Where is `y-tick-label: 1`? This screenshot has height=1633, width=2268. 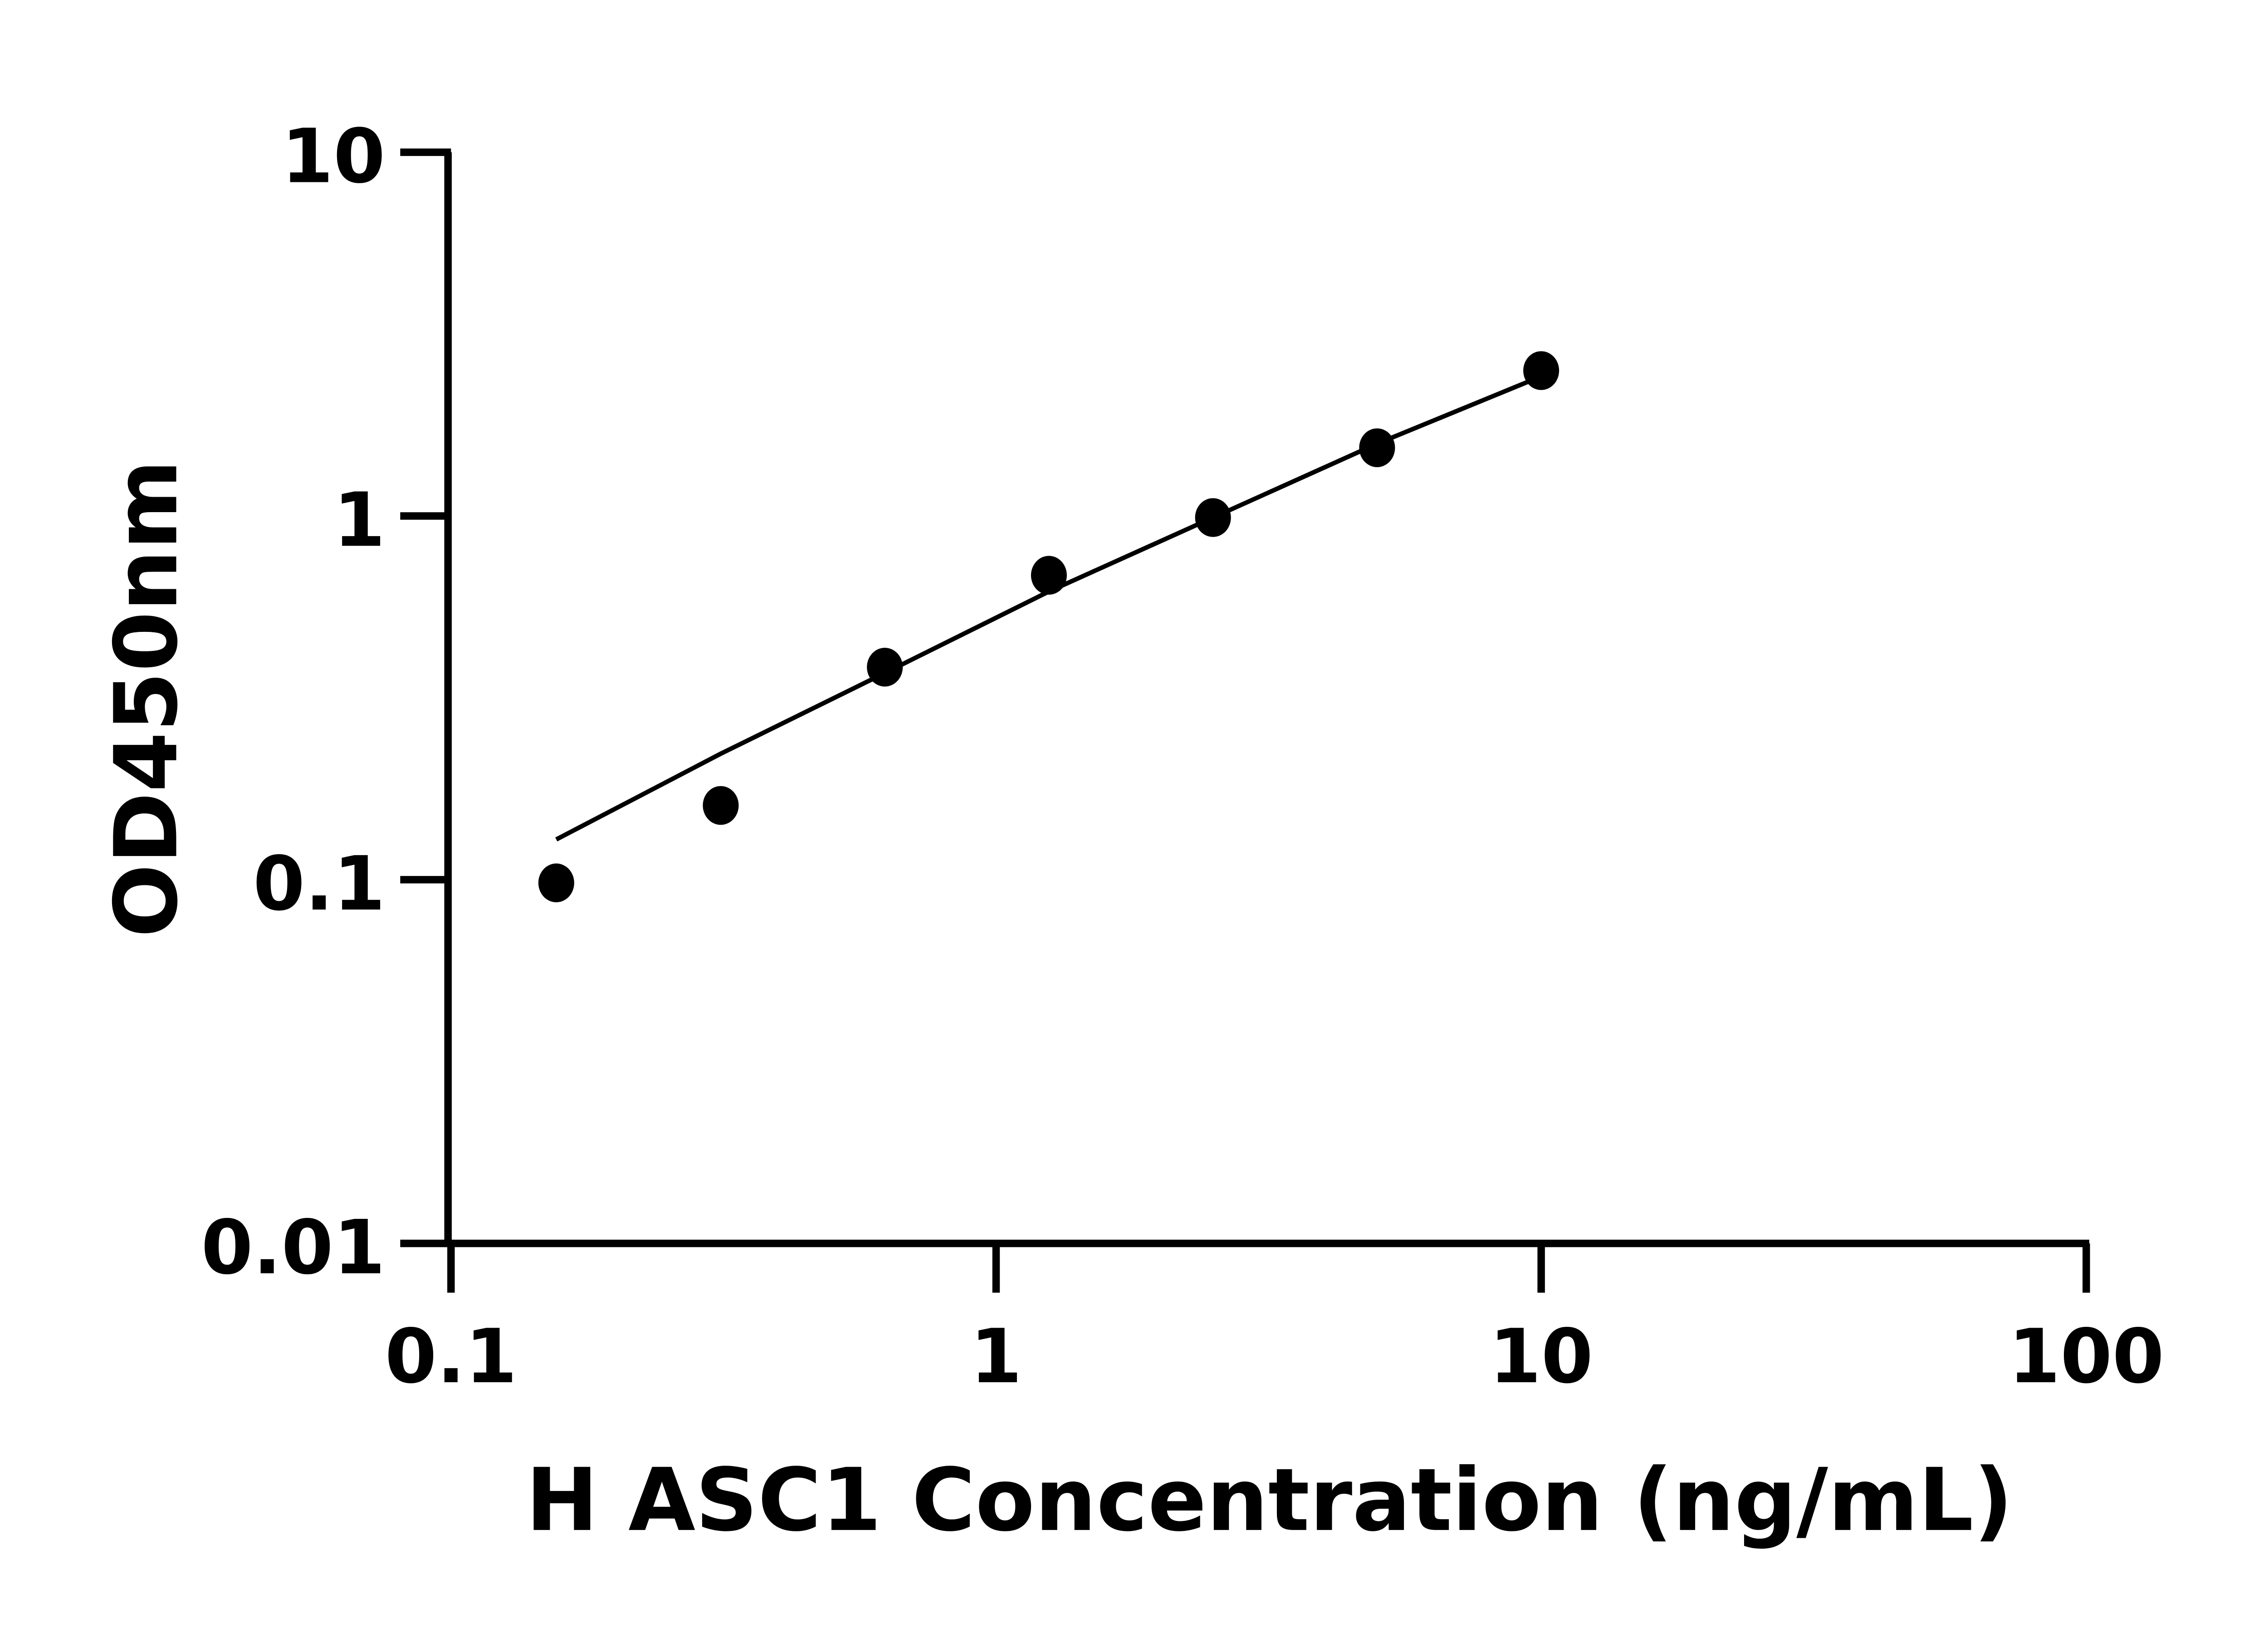
y-tick-label: 1 is located at coordinates (360, 519).